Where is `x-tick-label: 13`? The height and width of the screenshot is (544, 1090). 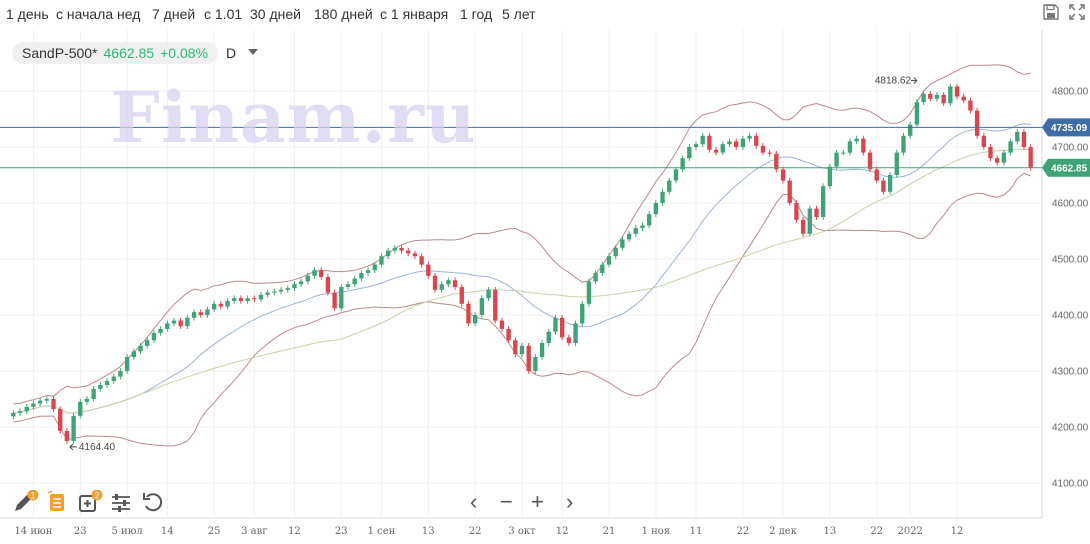
x-tick-label: 13 is located at coordinates (428, 531).